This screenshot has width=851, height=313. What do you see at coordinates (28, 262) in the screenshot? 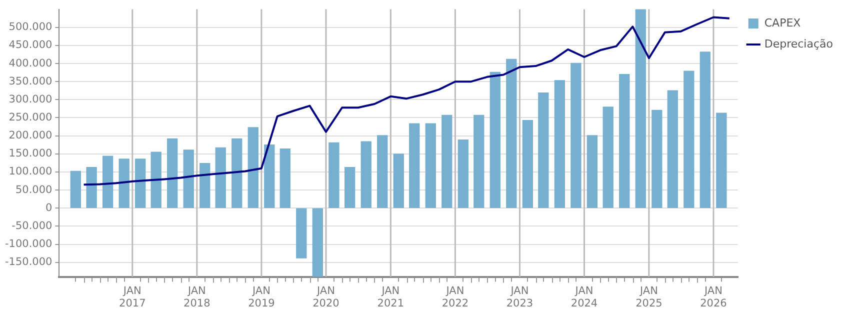
I see `y-tick-label: -150.000` at bounding box center [28, 262].